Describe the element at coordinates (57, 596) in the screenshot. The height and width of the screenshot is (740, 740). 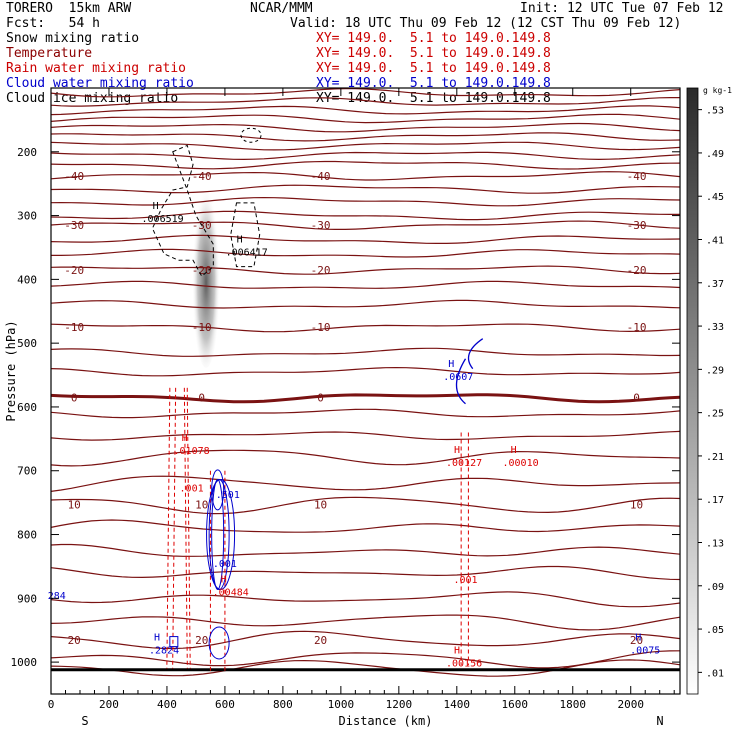
I see `extremum-value: 284` at that location.